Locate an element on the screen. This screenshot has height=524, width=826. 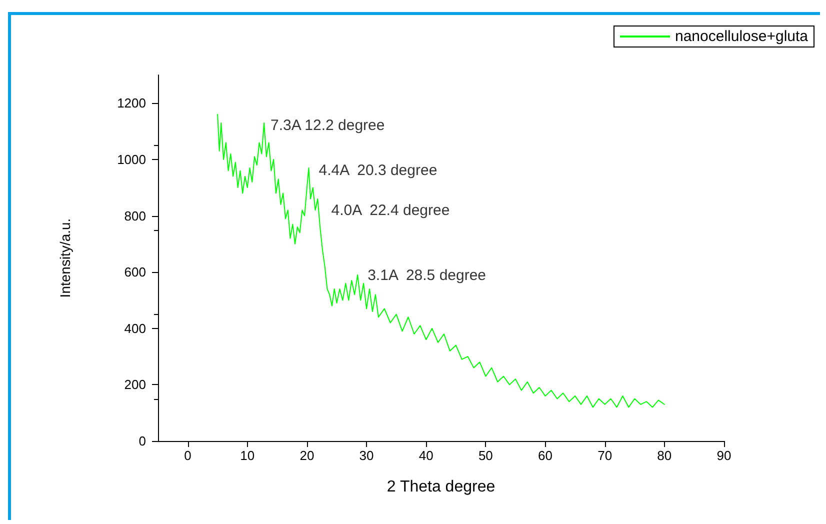
y-tick-label: 1000 is located at coordinates (131, 159).